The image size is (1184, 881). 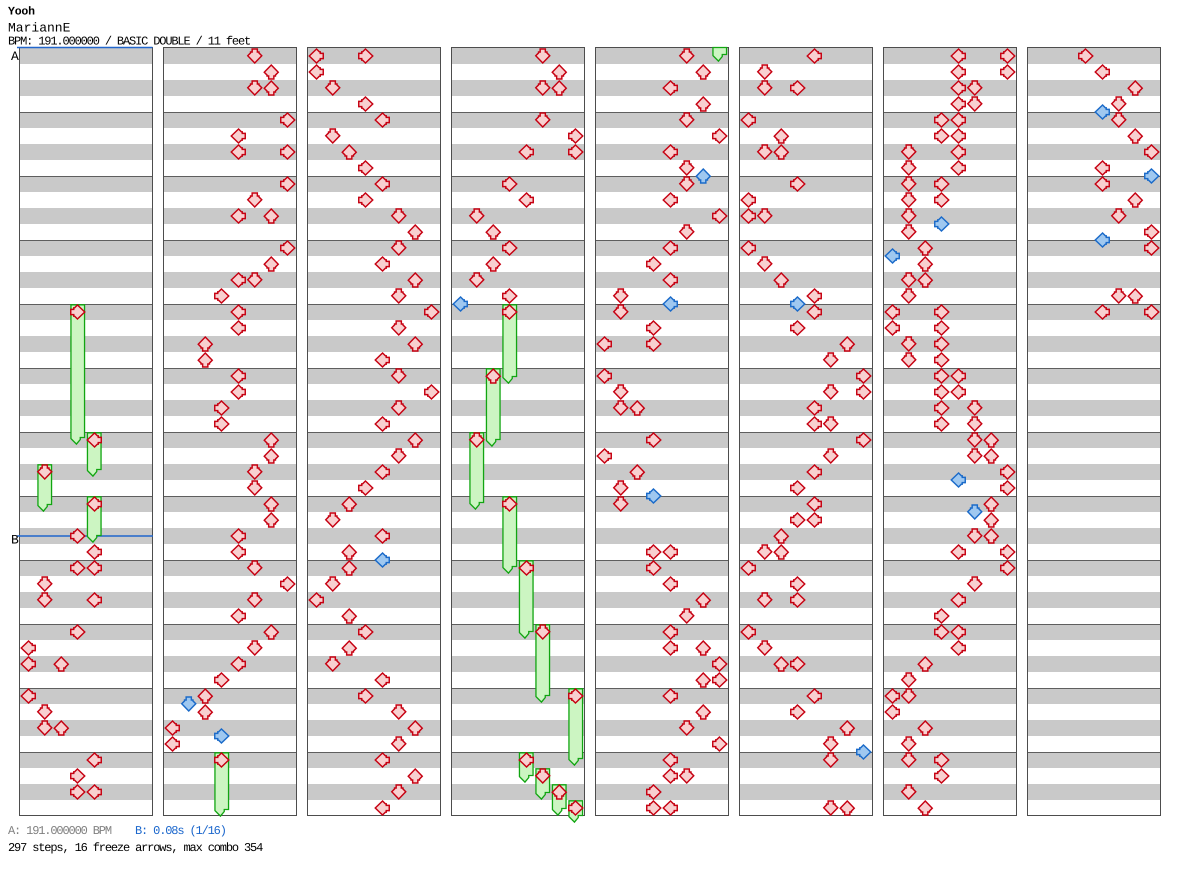 I want to click on svg-text: A, so click(x=15, y=56).